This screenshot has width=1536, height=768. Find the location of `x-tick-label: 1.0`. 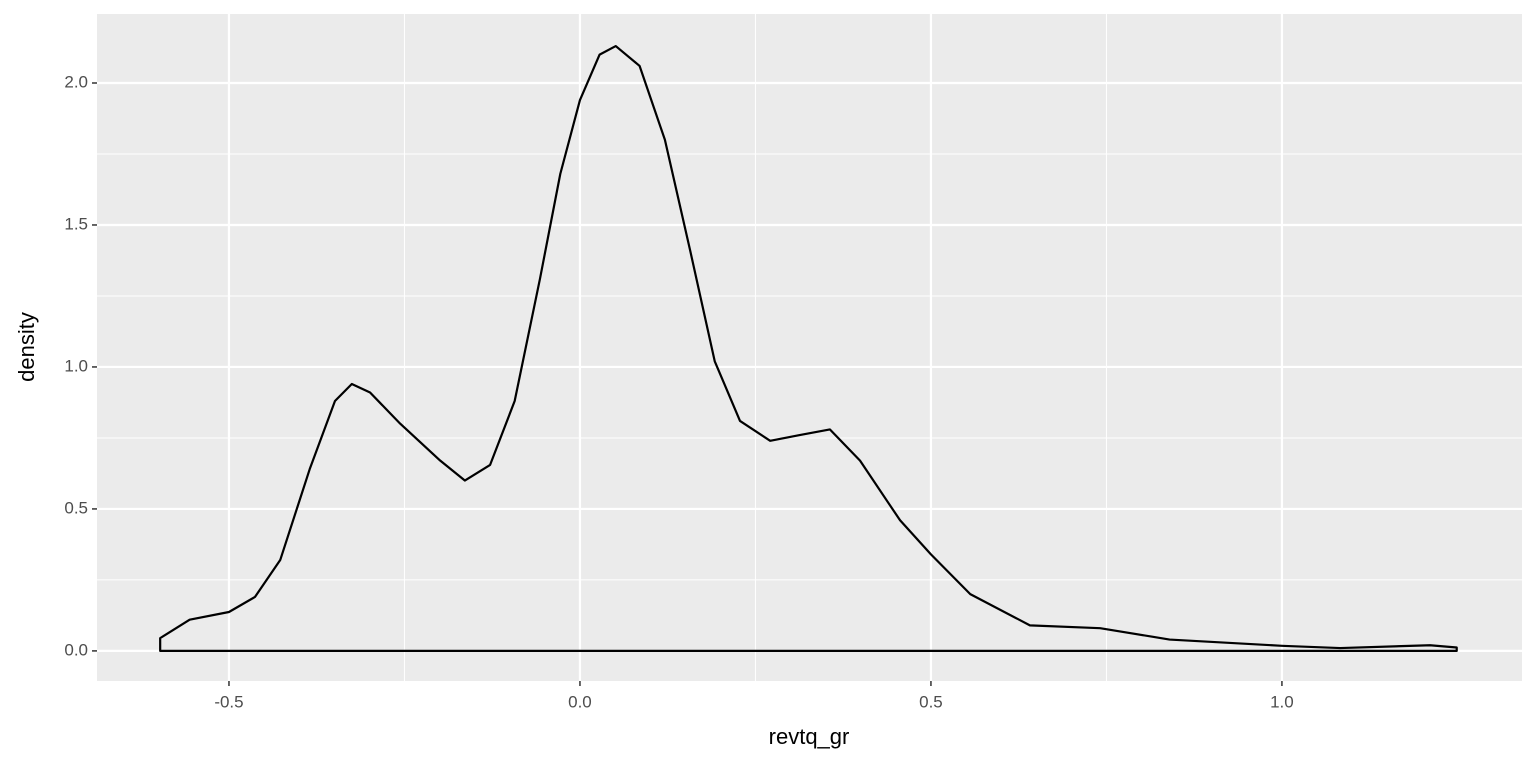

x-tick-label: 1.0 is located at coordinates (1282, 701).